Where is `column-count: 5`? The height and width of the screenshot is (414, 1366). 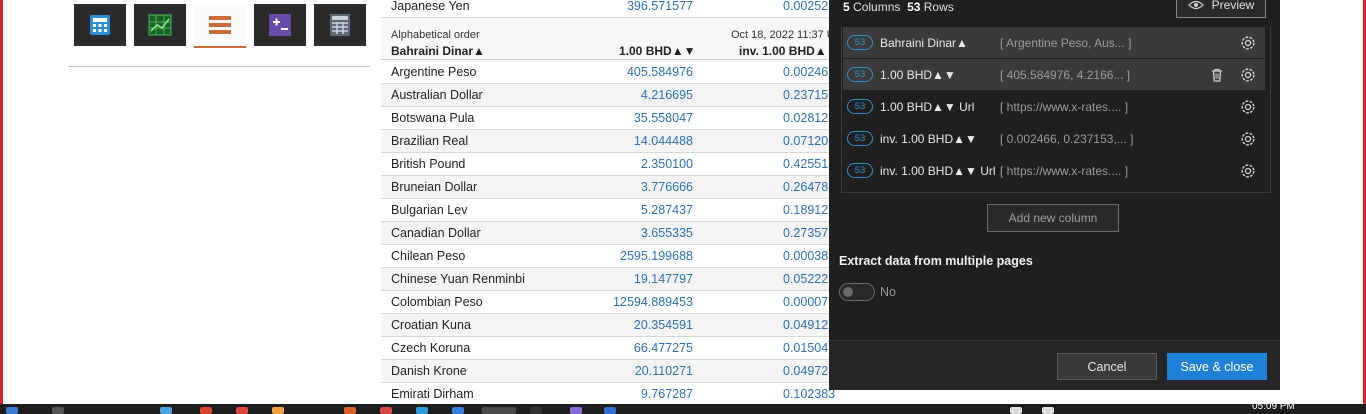 column-count: 5 is located at coordinates (846, 7).